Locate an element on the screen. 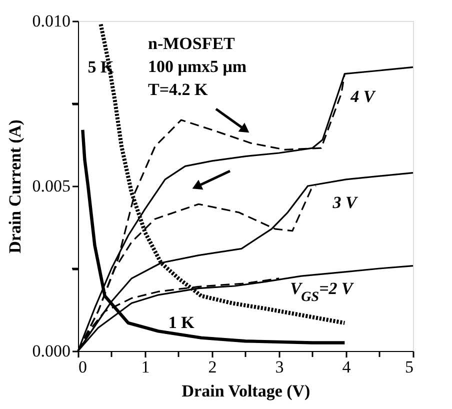 The height and width of the screenshot is (409, 452). series-label: 4 V is located at coordinates (363, 96).